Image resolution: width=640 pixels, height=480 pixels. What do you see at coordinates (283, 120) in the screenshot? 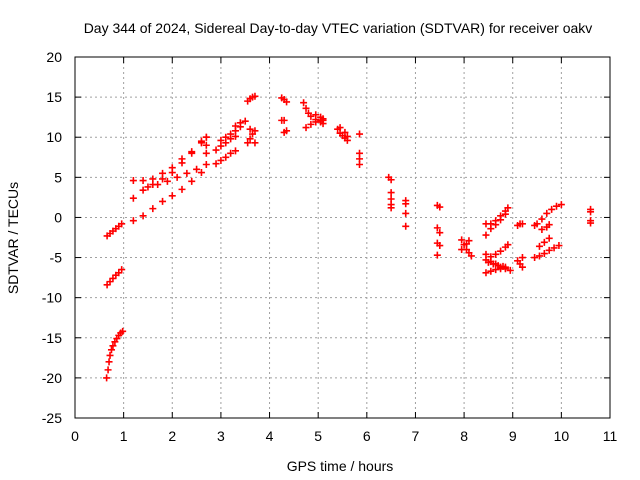
I see `series-arc-e2` at bounding box center [283, 120].